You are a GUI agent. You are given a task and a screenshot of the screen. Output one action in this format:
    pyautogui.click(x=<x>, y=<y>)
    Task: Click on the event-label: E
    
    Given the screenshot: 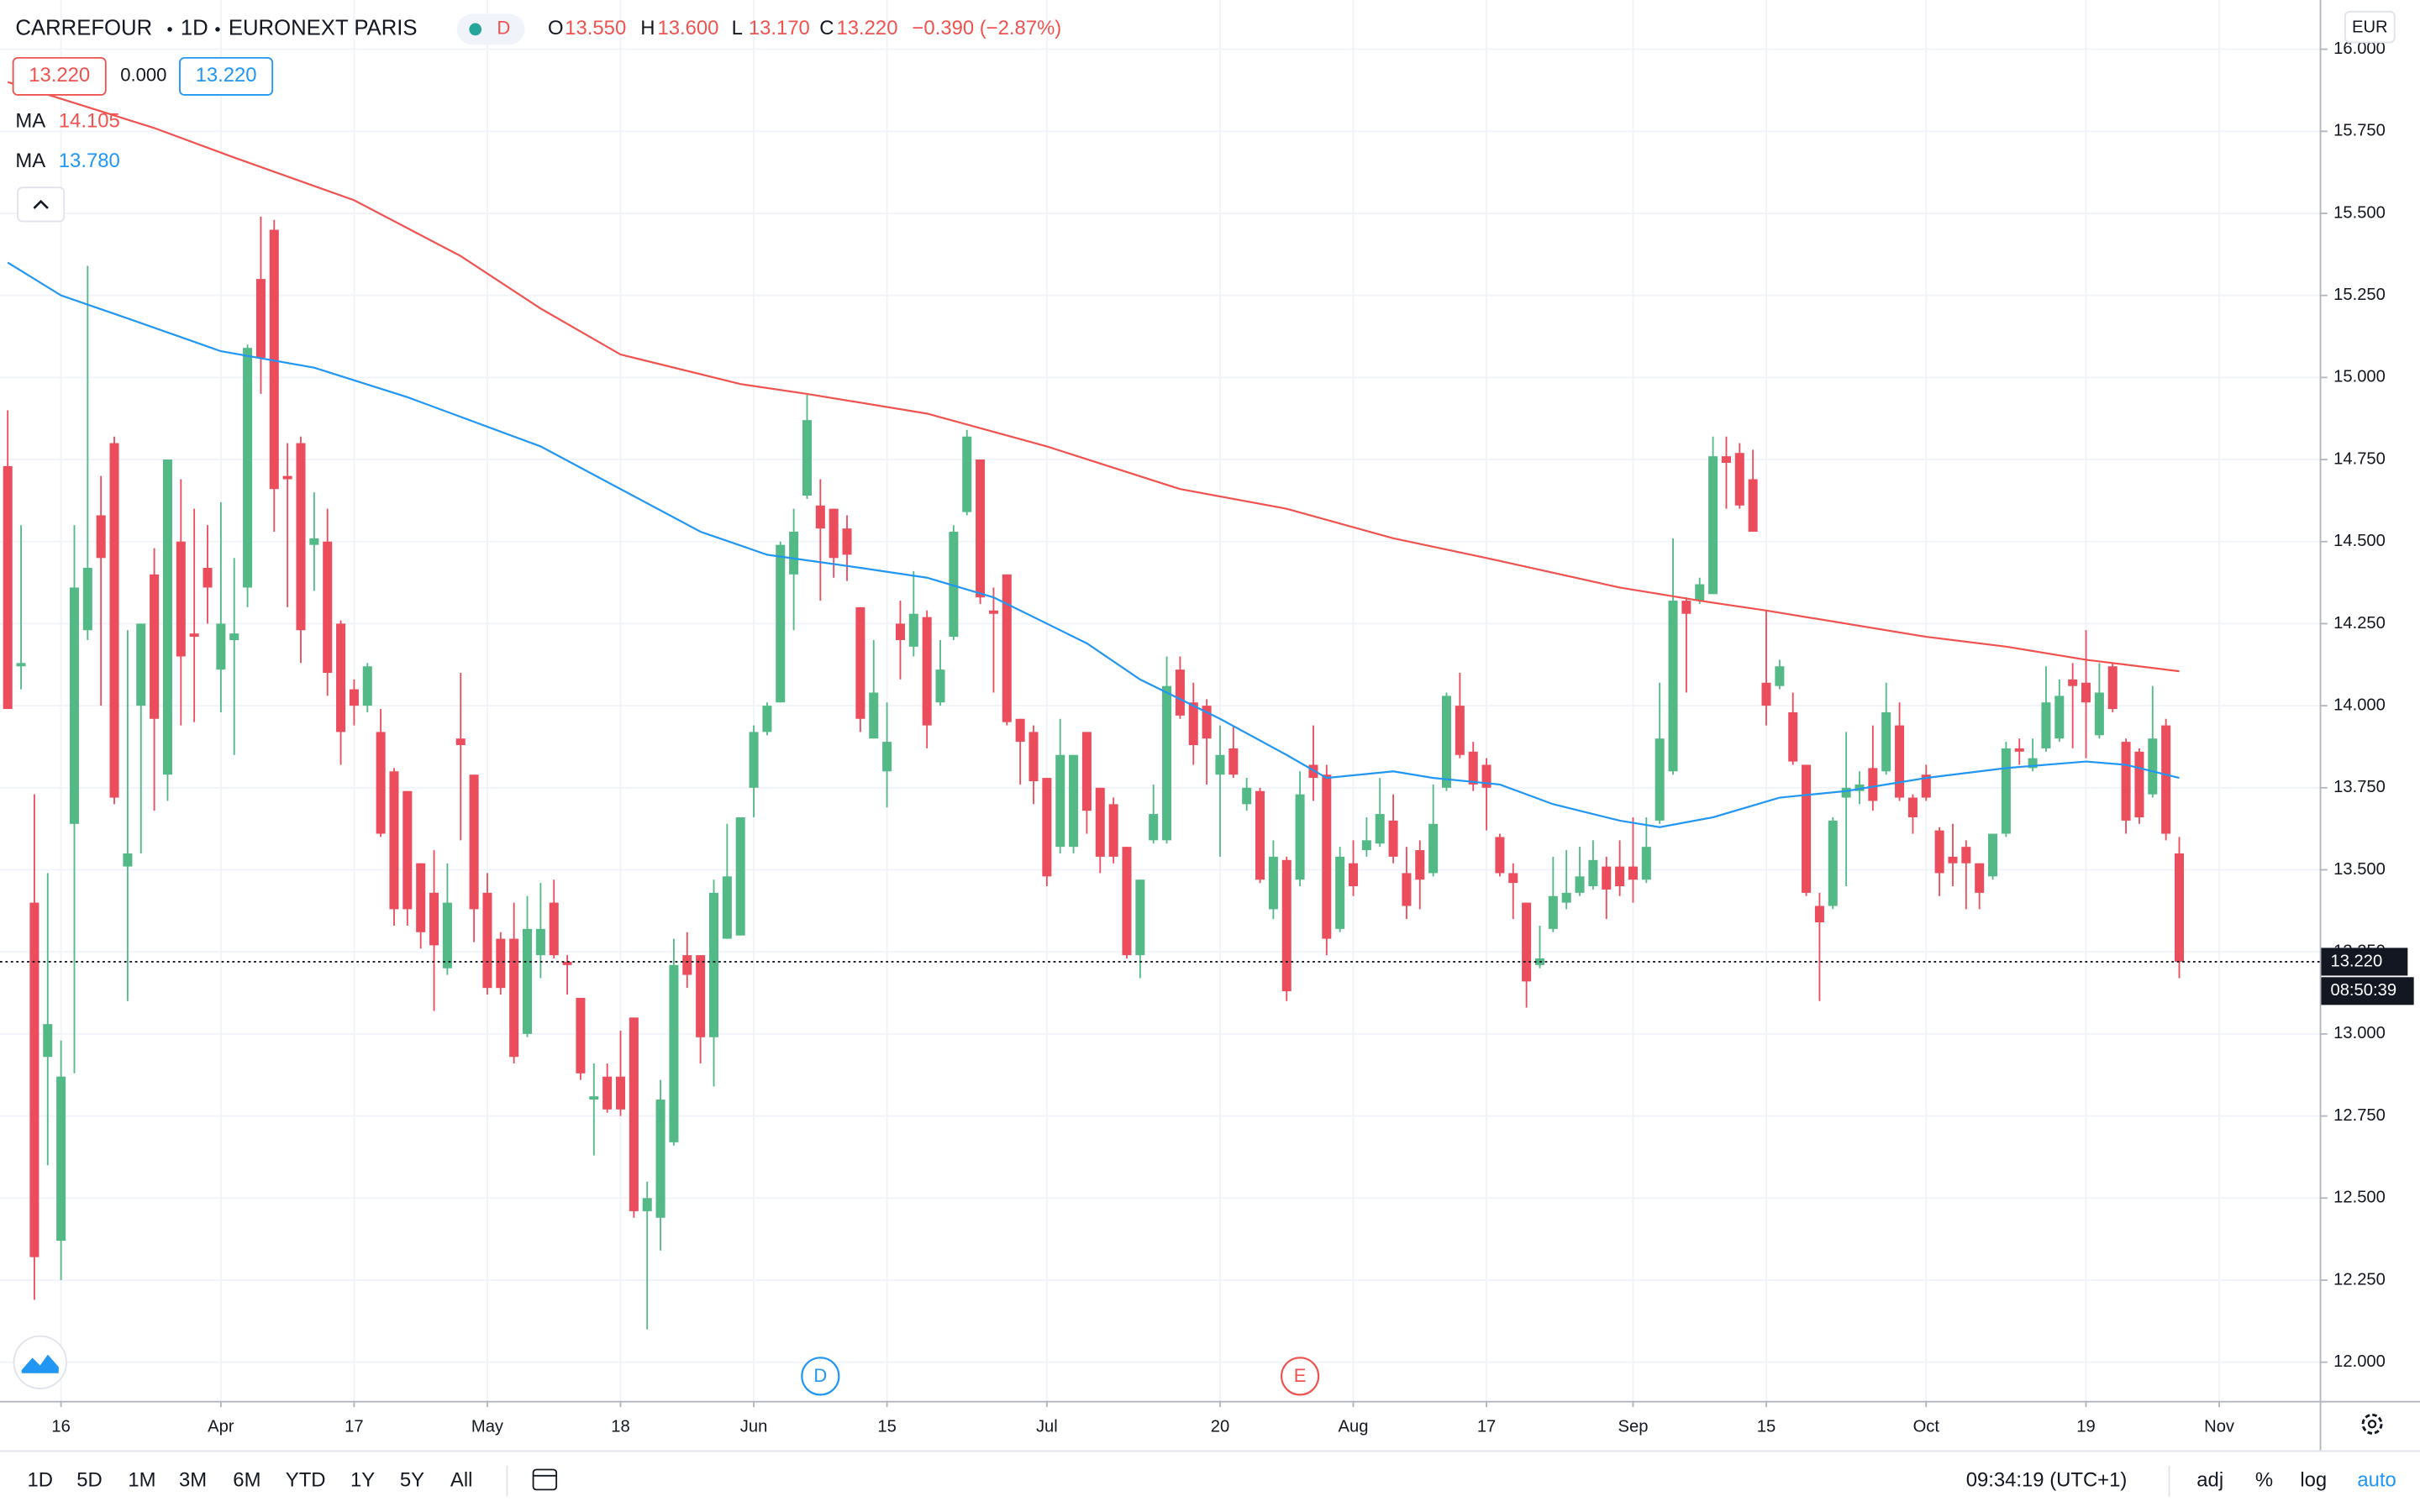 What is the action you would take?
    pyautogui.click(x=1300, y=1375)
    